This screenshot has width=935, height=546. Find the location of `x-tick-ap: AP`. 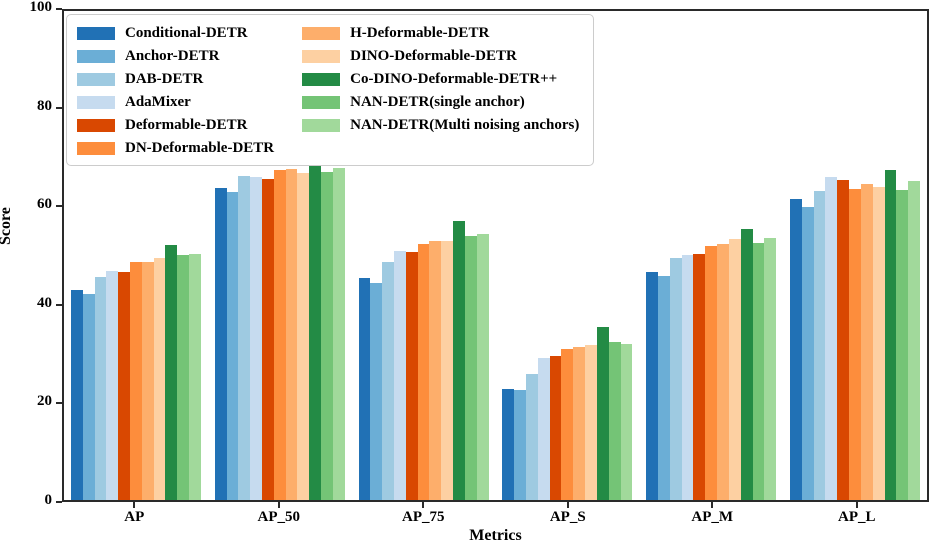

x-tick-ap: AP is located at coordinates (134, 517).